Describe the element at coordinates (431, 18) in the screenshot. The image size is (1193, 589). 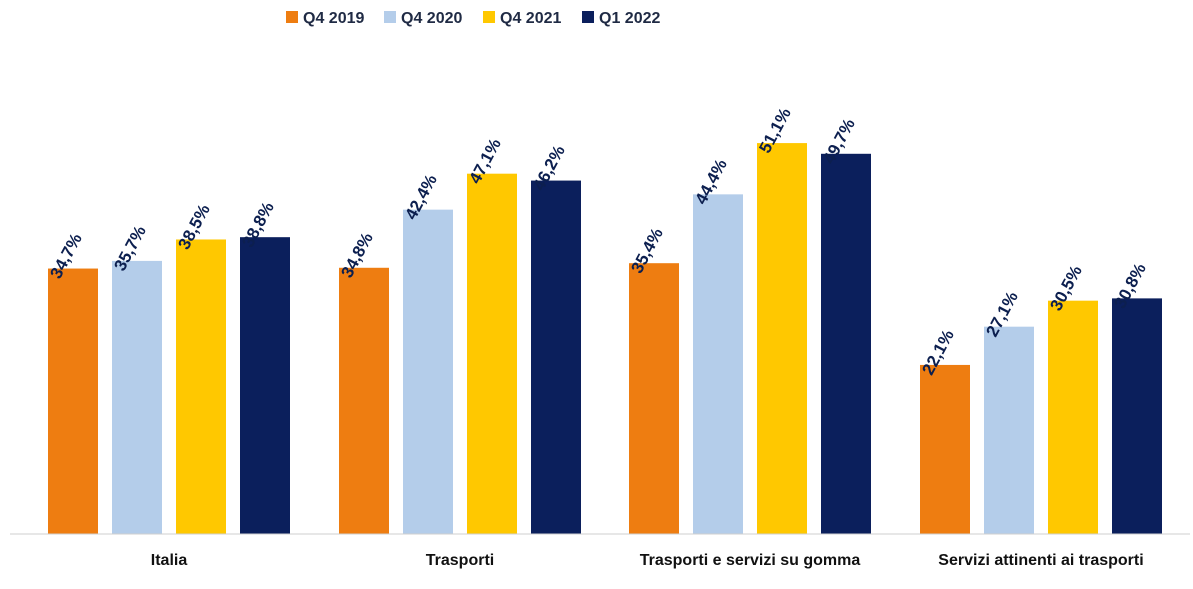
I see `legend-label-2: Q4 2020` at that location.